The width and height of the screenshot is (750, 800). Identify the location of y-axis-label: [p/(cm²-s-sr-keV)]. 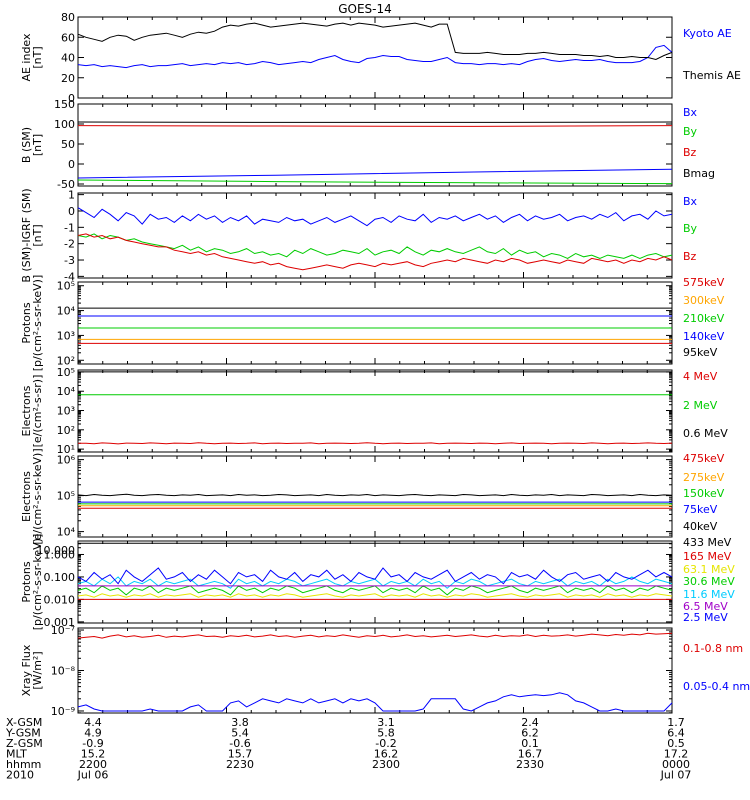
(37, 582).